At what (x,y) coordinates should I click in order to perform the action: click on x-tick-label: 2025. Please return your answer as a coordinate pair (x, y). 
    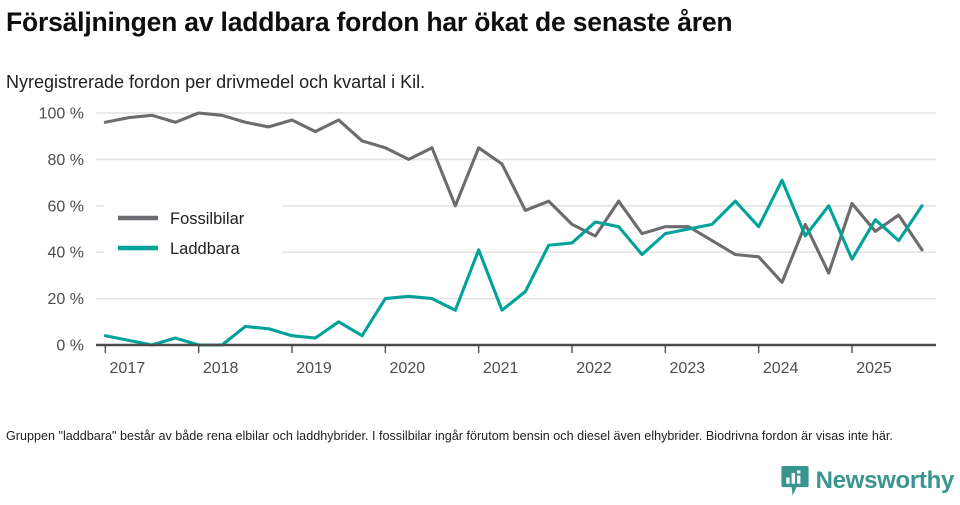
    Looking at the image, I should click on (874, 368).